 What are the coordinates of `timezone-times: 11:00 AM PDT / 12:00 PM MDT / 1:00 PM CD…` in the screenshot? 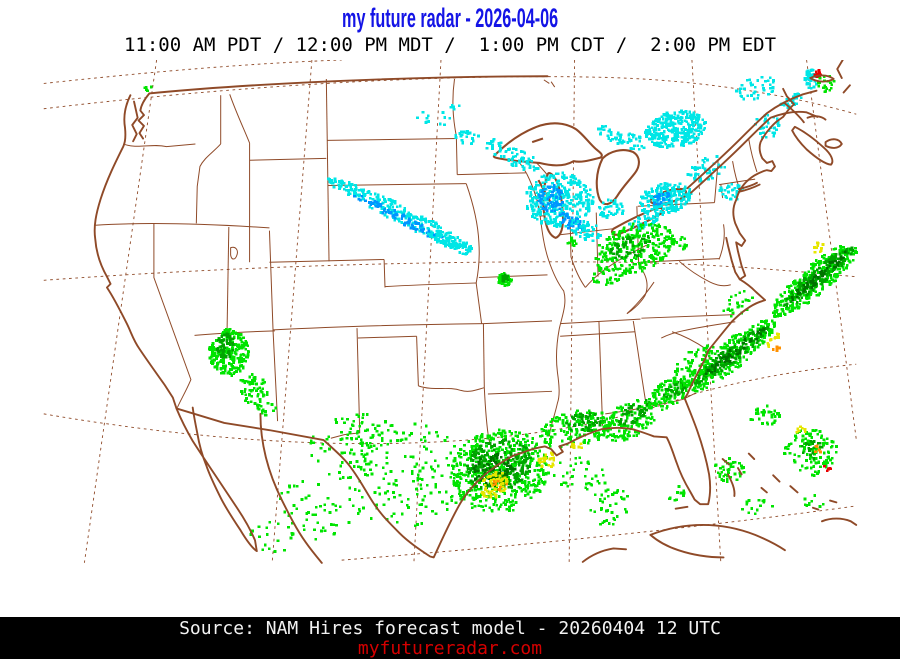 It's located at (450, 45).